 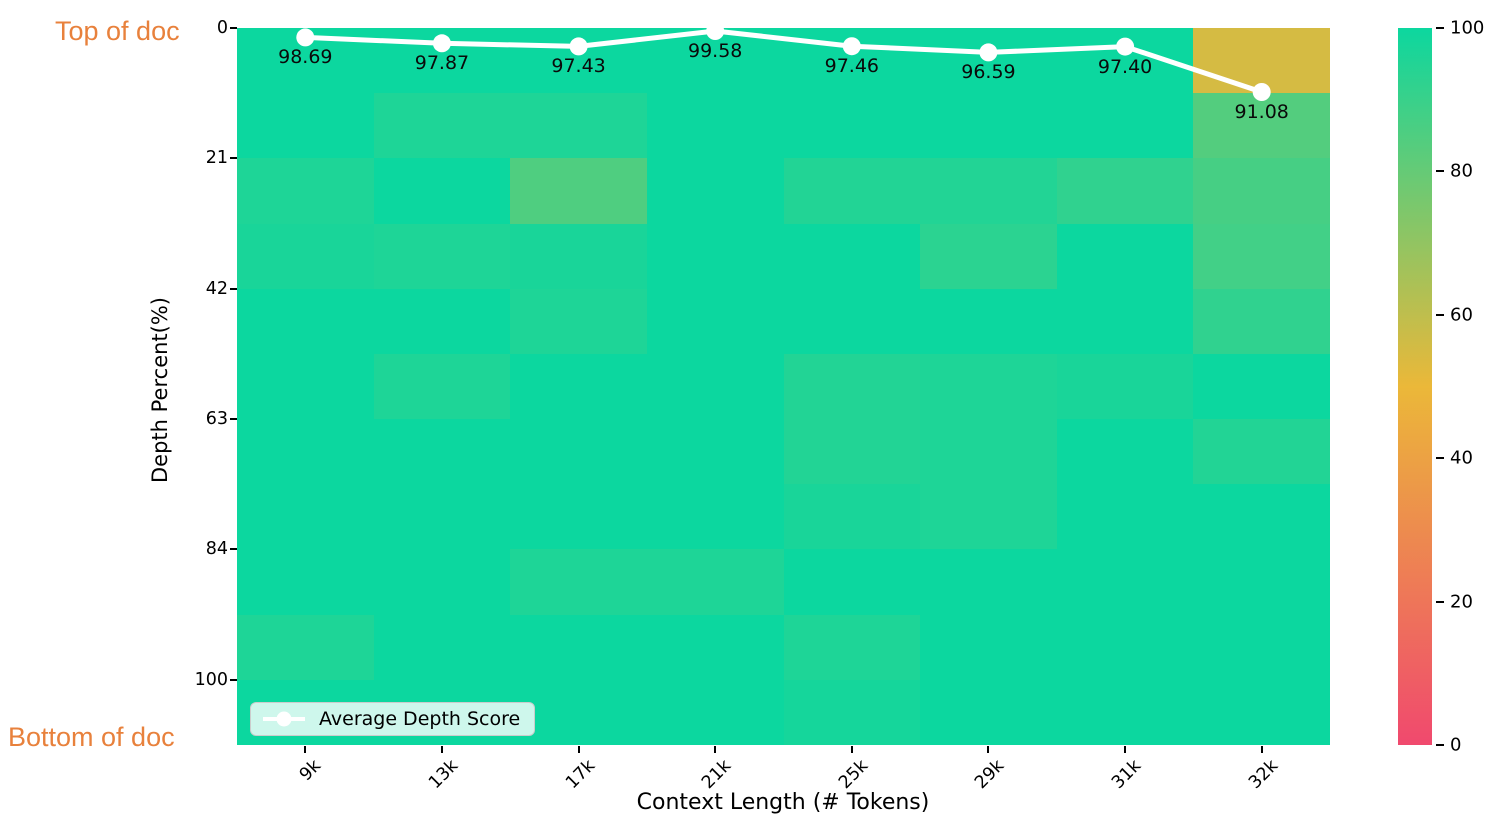 I want to click on x-tick-label: 32k, so click(x=1263, y=775).